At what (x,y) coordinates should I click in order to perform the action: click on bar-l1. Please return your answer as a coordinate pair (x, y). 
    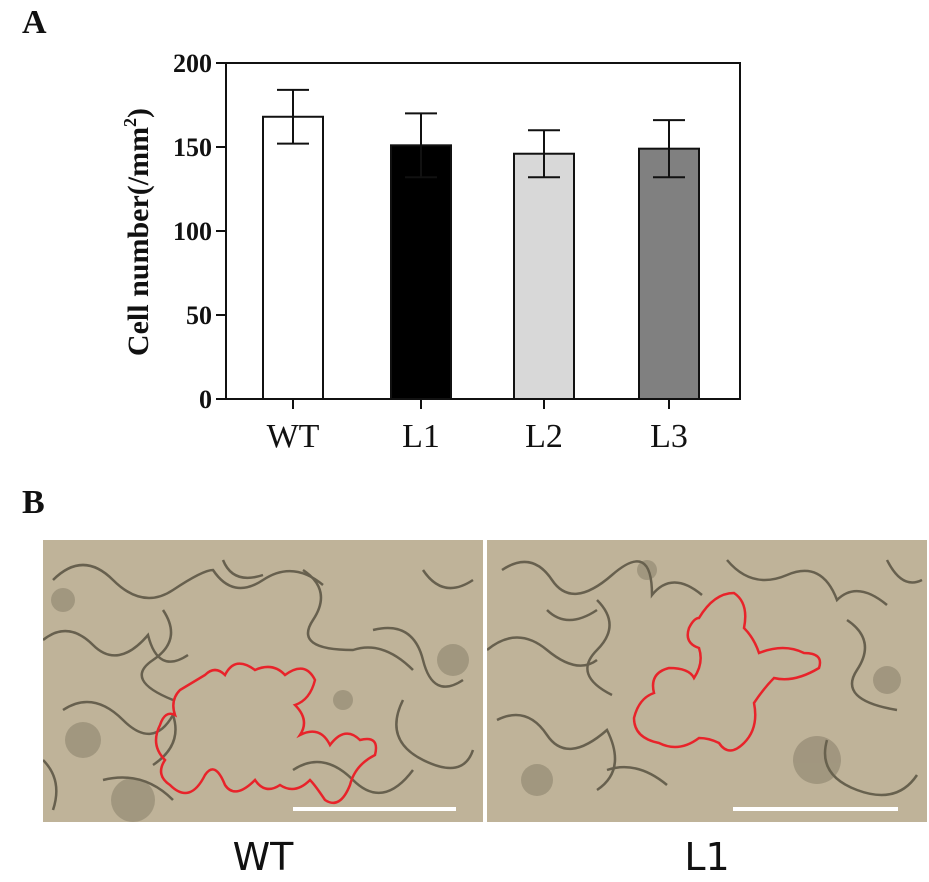
    Looking at the image, I should click on (421, 272).